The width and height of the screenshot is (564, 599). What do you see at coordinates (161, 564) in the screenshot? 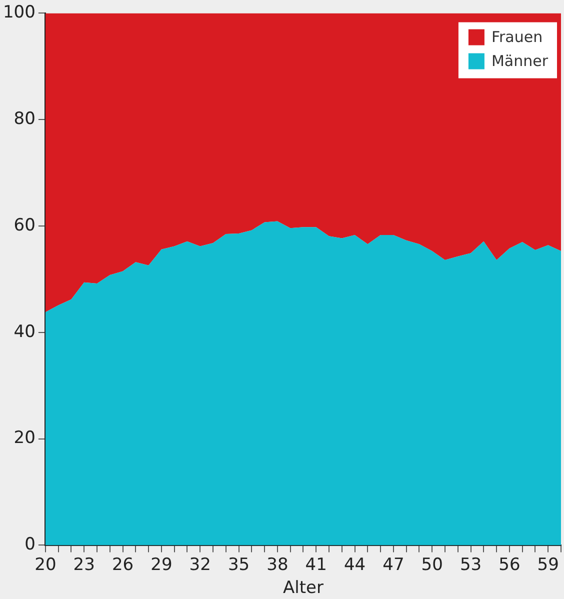
I see `x-tick-label: 29` at bounding box center [161, 564].